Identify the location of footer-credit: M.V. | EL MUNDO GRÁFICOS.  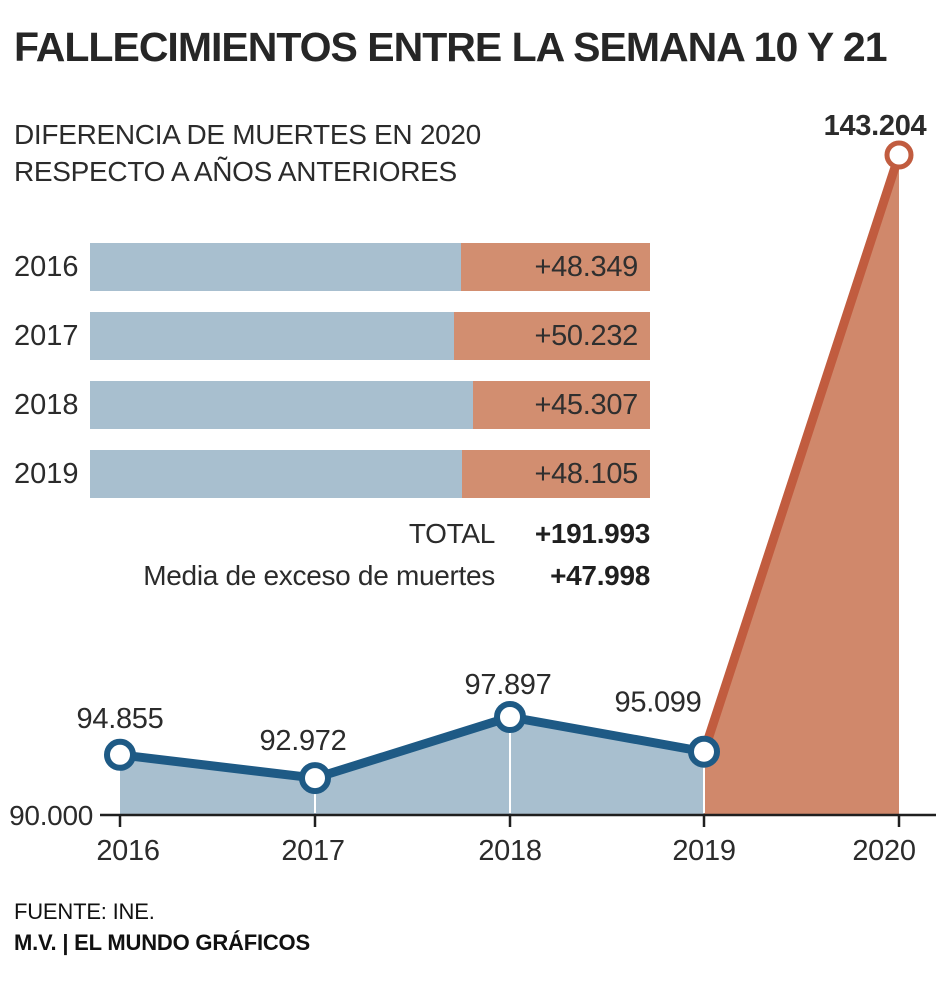
(162, 942).